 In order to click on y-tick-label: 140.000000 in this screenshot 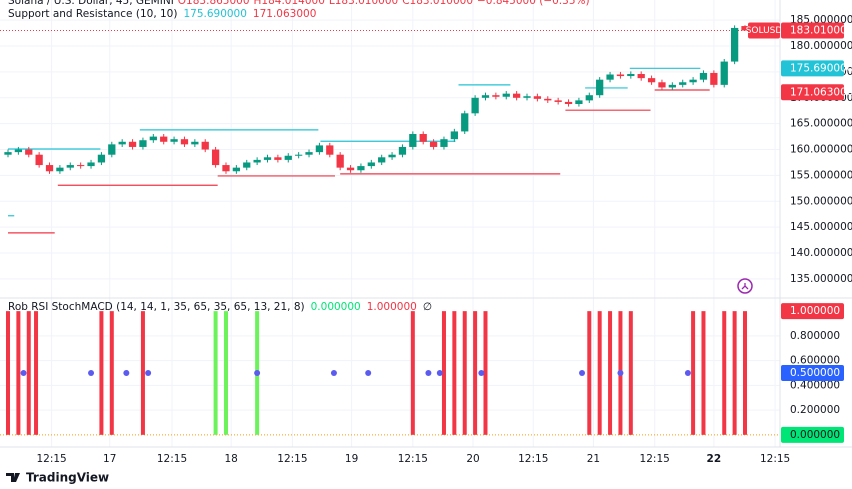, I will do `click(821, 253)`.